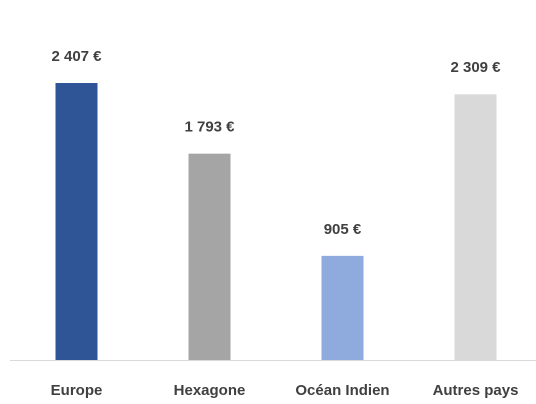  What do you see at coordinates (342, 390) in the screenshot?
I see `x-tick-label: Océan Indien` at bounding box center [342, 390].